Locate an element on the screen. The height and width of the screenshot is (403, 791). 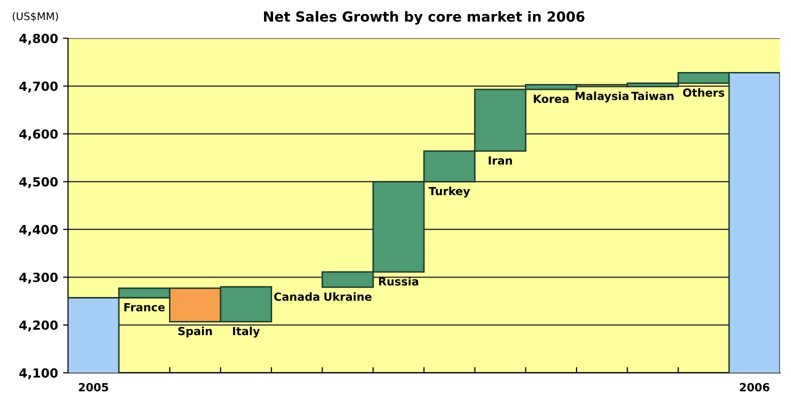
x-tick-label: Ukraine is located at coordinates (348, 296).